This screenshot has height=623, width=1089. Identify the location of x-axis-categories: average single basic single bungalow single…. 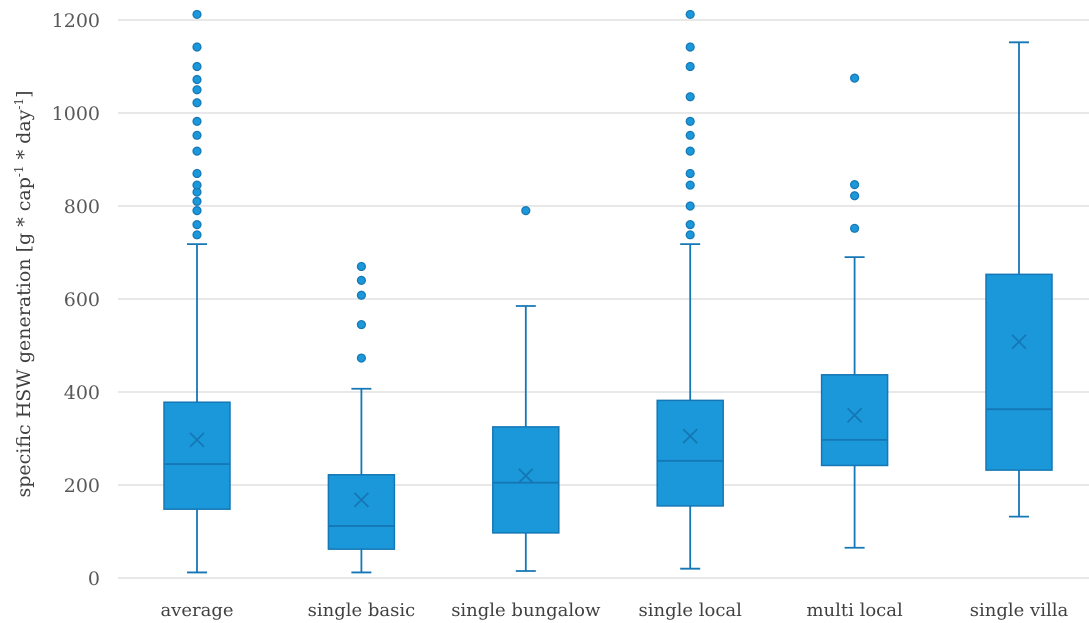
(614, 610).